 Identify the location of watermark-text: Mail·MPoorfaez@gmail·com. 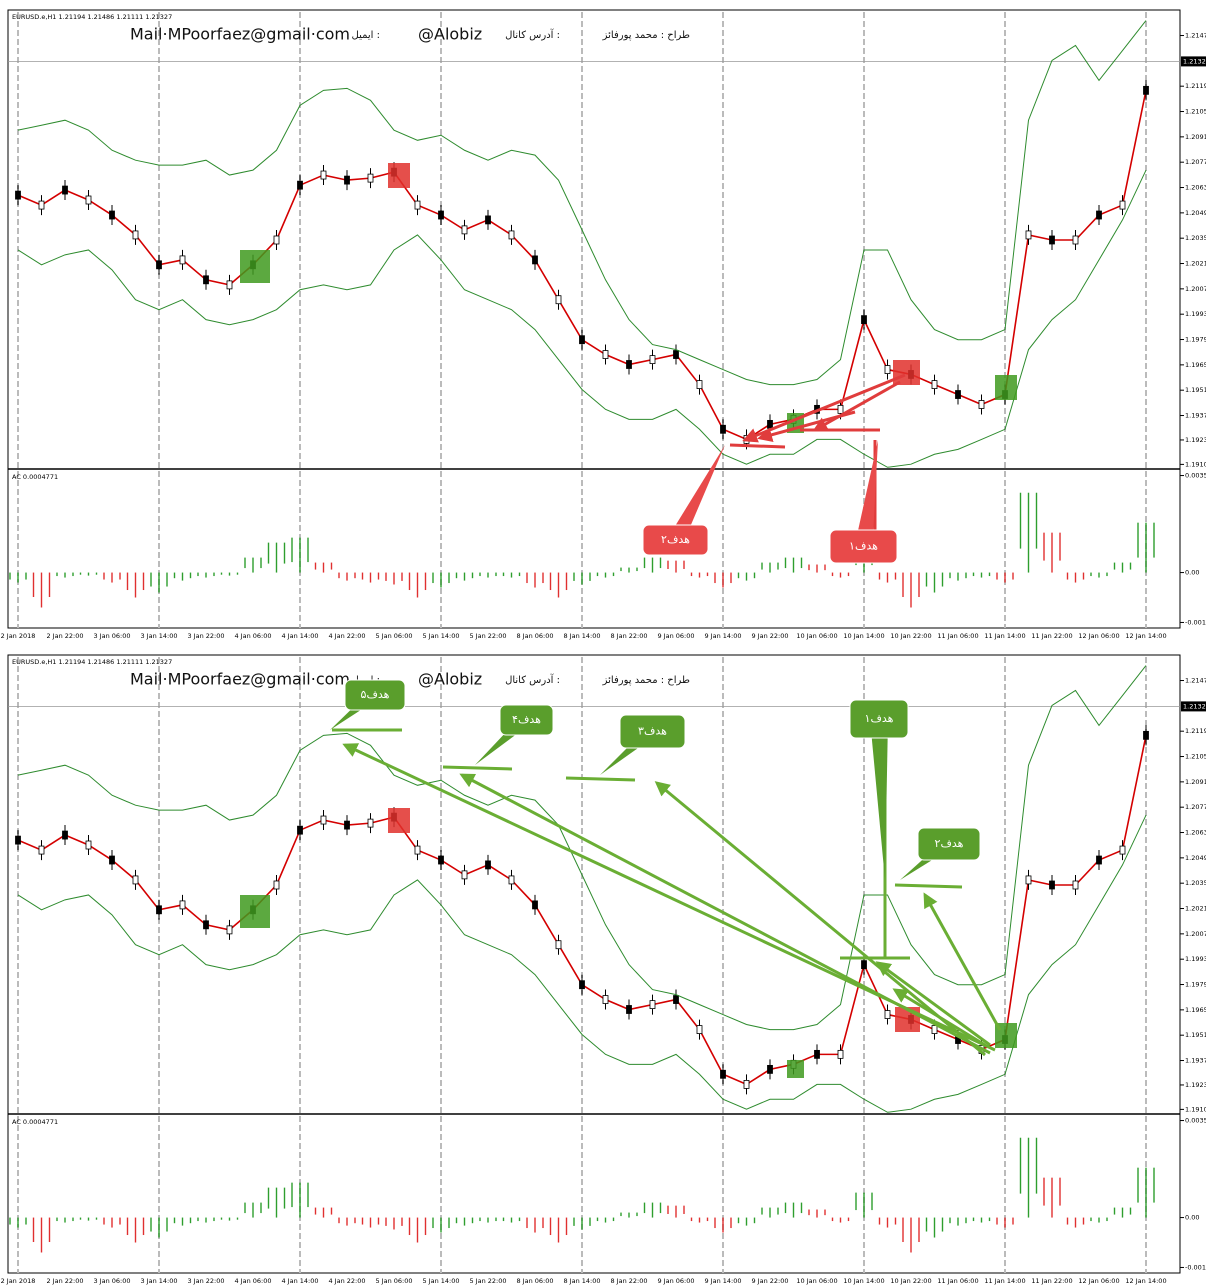
(240, 34).